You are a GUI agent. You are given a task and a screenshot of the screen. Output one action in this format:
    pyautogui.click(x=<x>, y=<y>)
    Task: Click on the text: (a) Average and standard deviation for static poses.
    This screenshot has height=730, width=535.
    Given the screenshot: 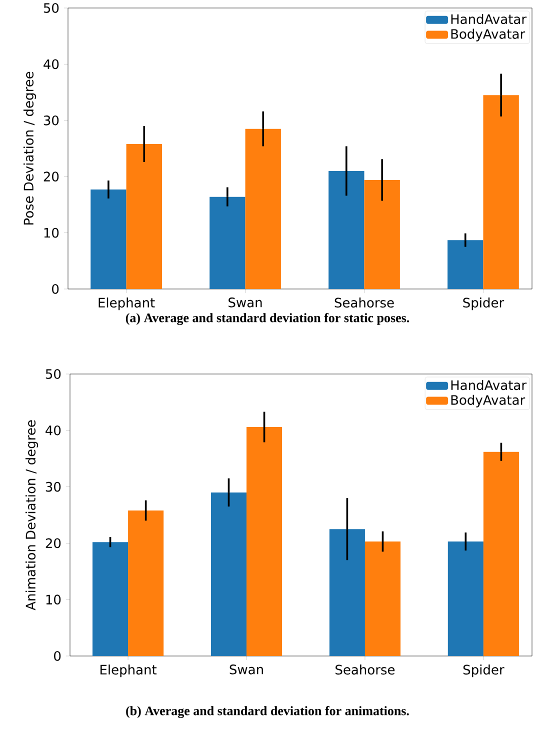 What is the action you would take?
    pyautogui.click(x=268, y=319)
    